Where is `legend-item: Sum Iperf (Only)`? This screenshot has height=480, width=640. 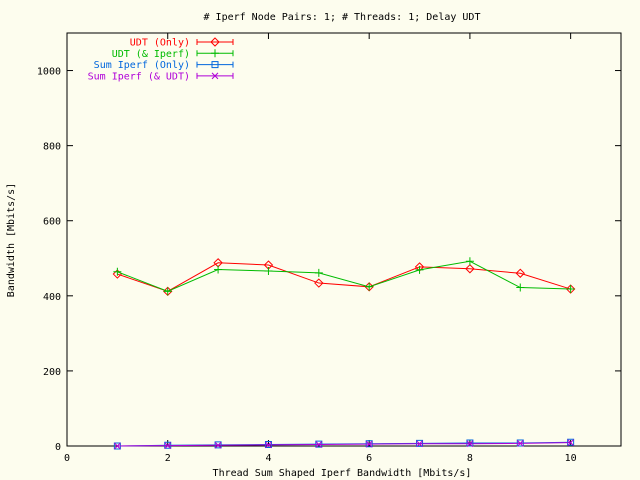
legend-item: Sum Iperf (Only) is located at coordinates (164, 65).